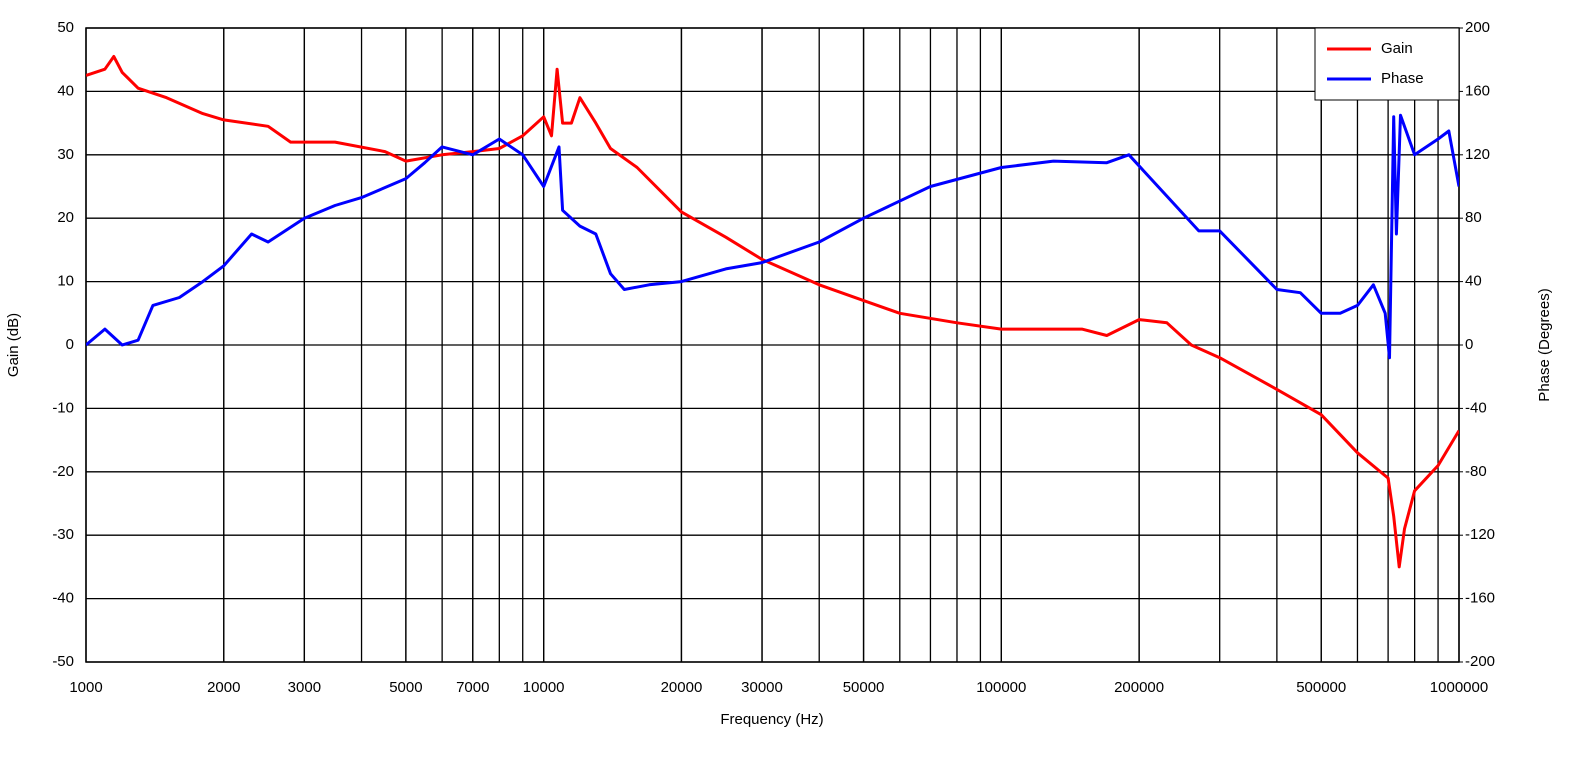 The image size is (1571, 757). Describe the element at coordinates (864, 687) in the screenshot. I see `x-tick-label: 50000` at that location.